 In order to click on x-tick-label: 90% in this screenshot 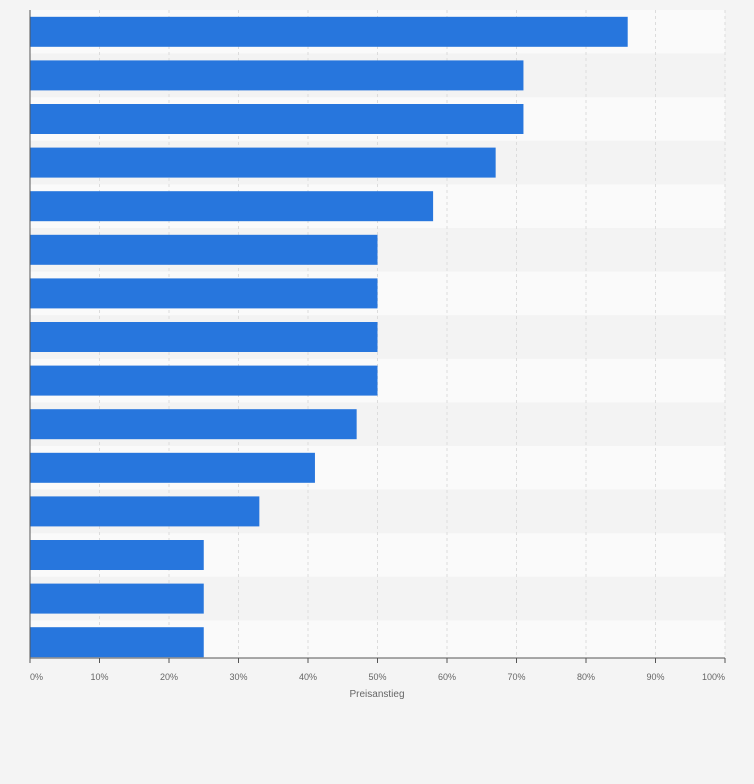, I will do `click(655, 677)`.